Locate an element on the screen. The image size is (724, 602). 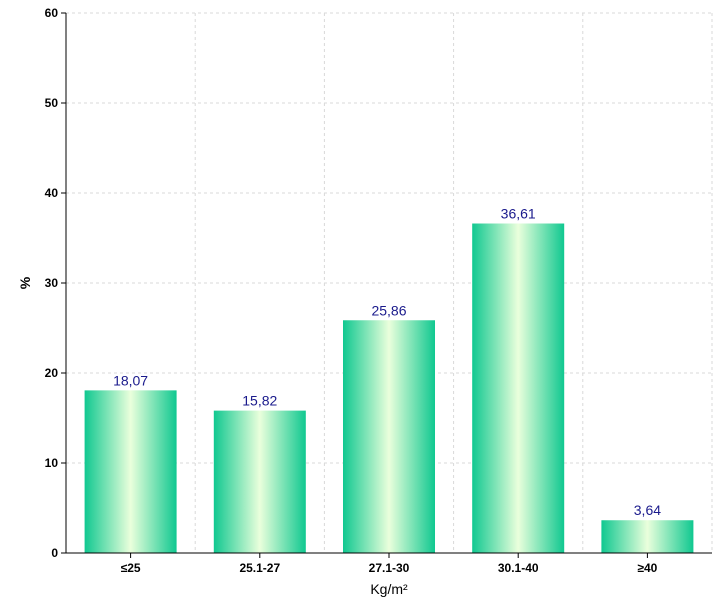
x-tick-label: 30.1-40 is located at coordinates (518, 568).